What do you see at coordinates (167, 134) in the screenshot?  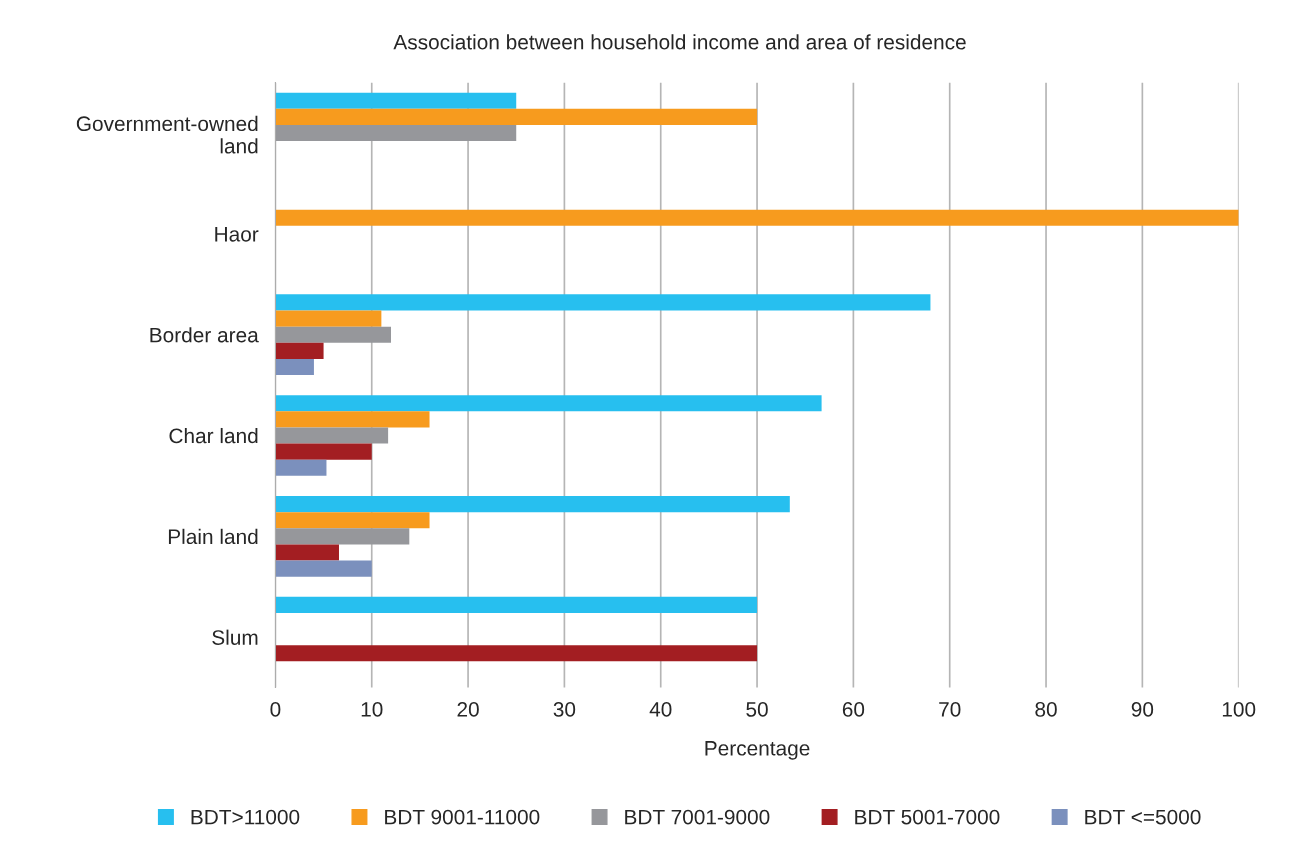 I see `y-tick-label: Government-owned land` at bounding box center [167, 134].